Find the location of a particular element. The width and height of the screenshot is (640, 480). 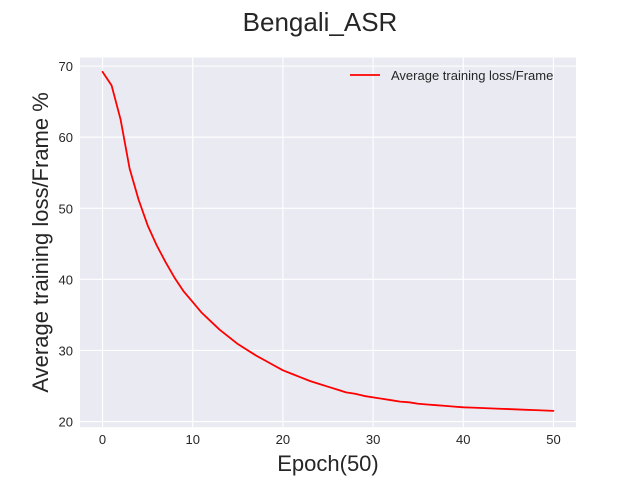

y-tick-label: 20 is located at coordinates (66, 422).